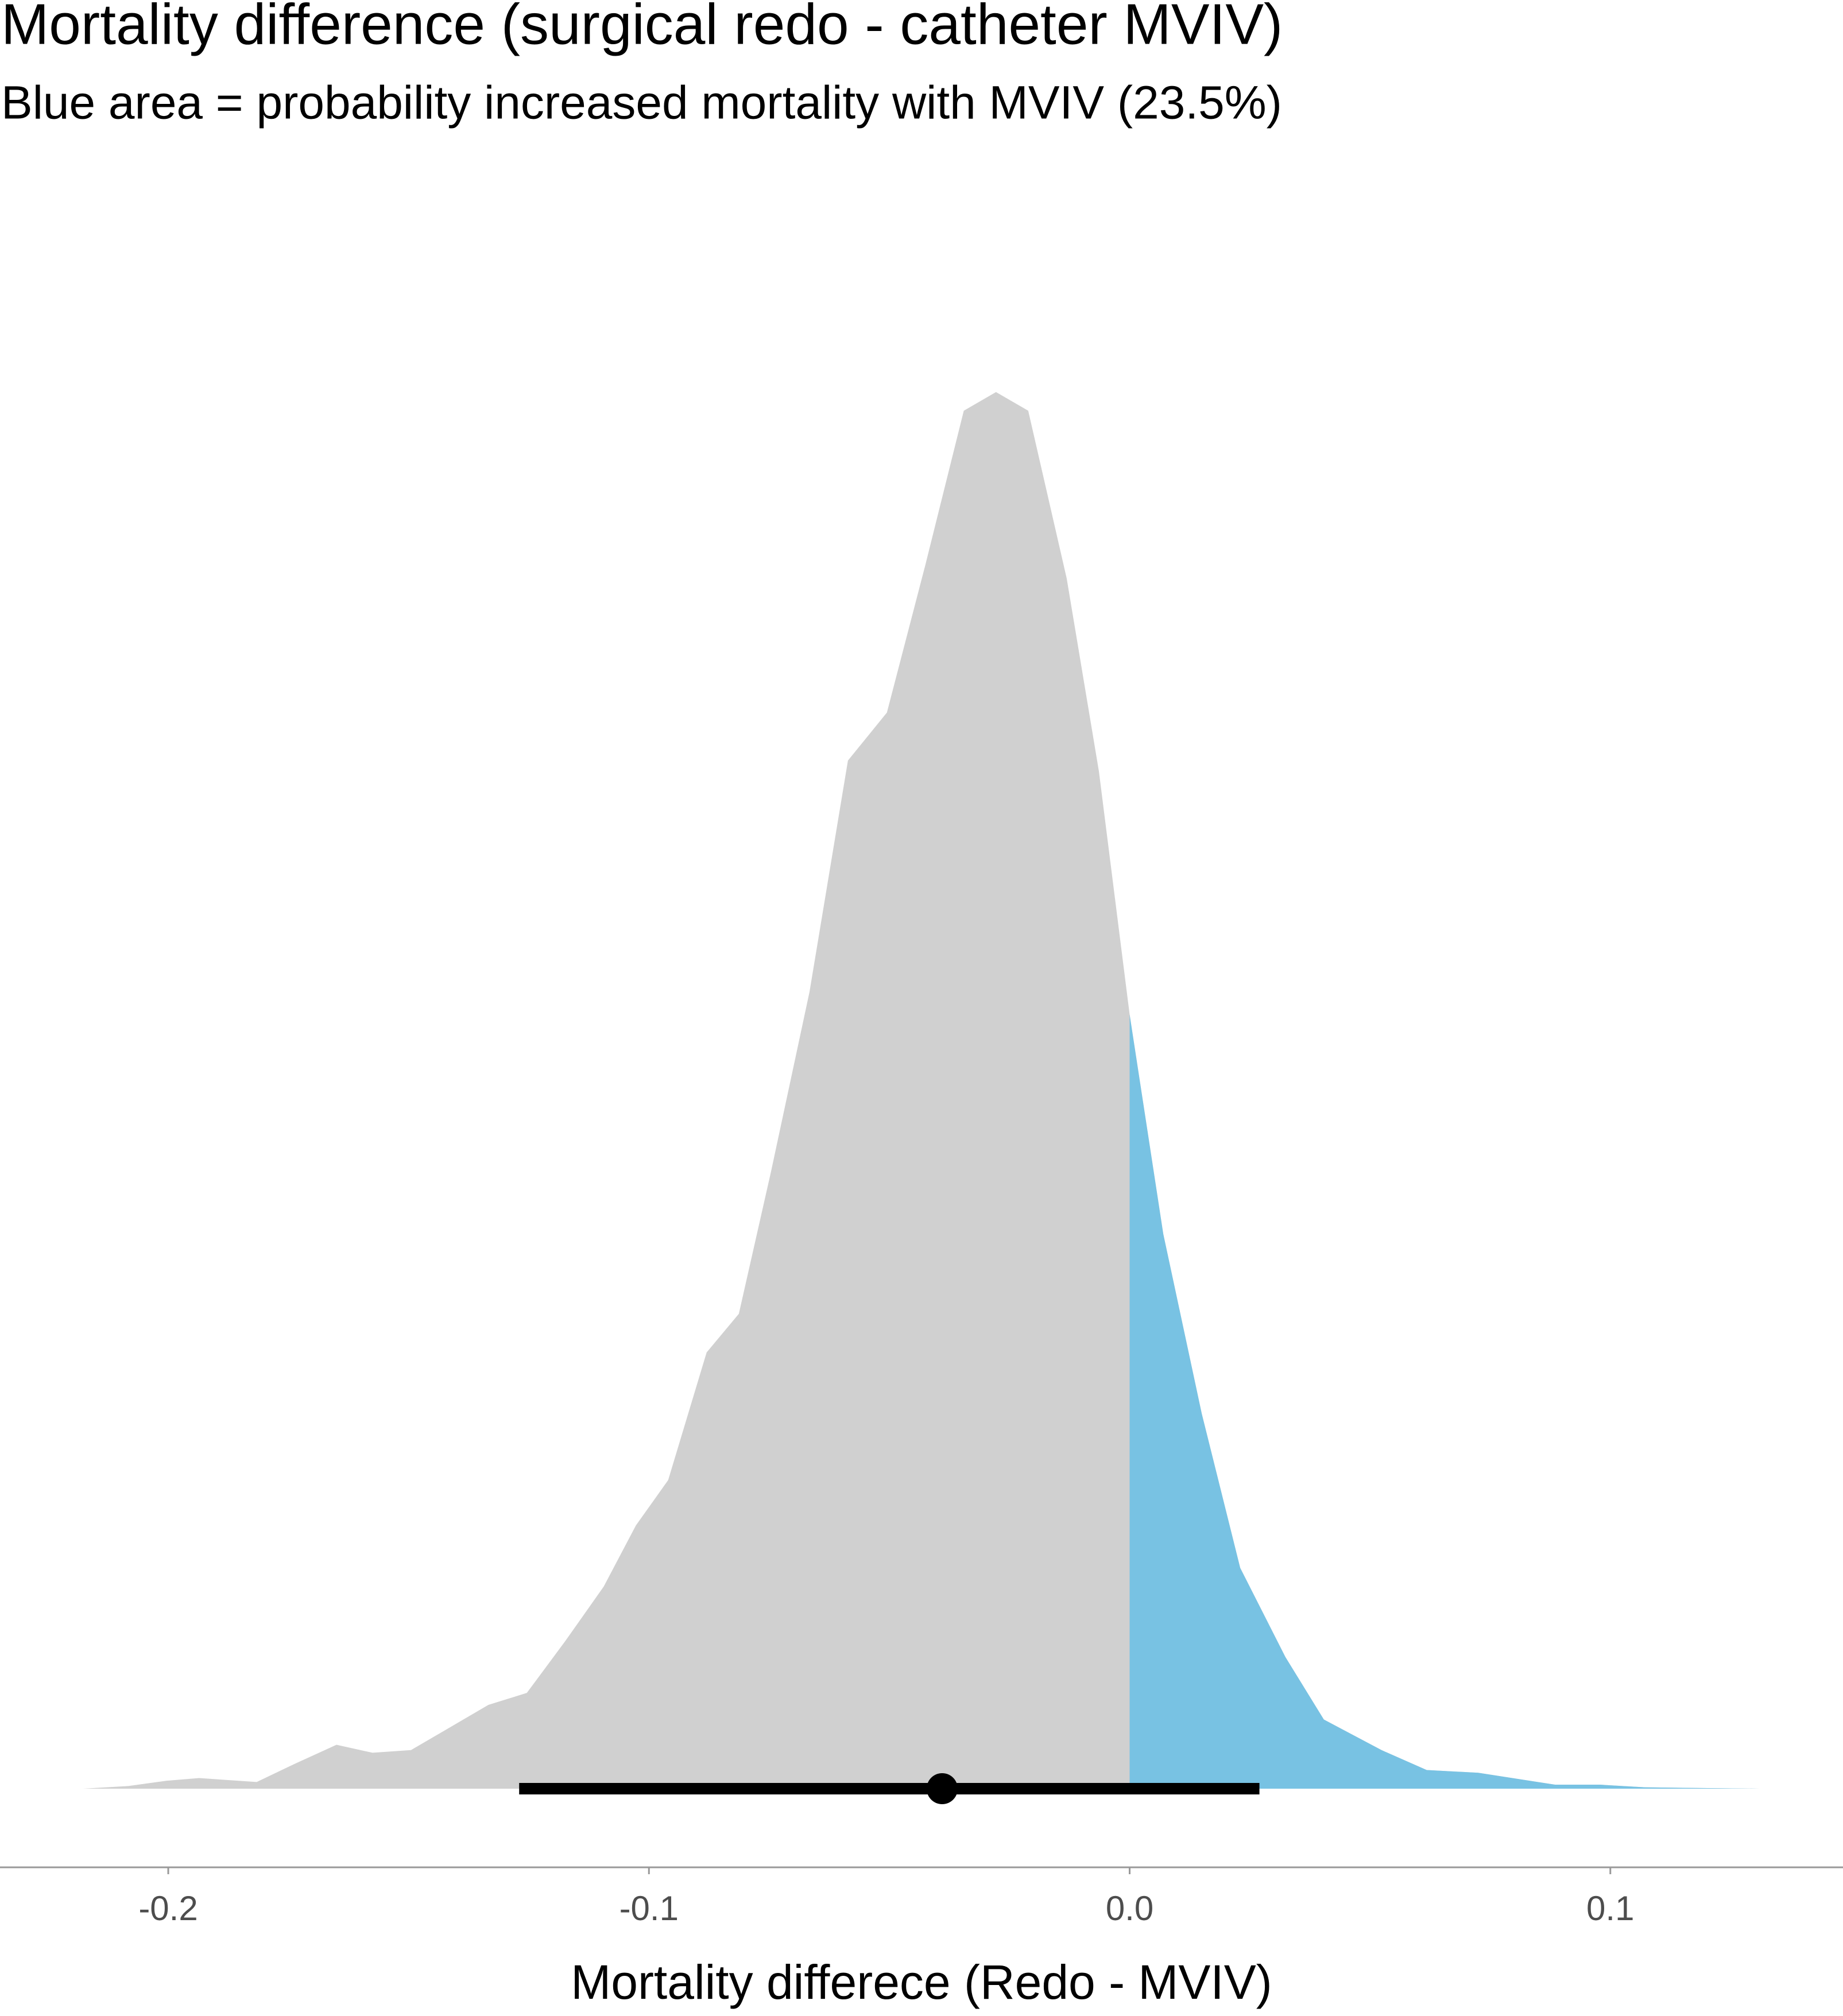  What do you see at coordinates (649, 1908) in the screenshot?
I see `x-tick-label: -0.1` at bounding box center [649, 1908].